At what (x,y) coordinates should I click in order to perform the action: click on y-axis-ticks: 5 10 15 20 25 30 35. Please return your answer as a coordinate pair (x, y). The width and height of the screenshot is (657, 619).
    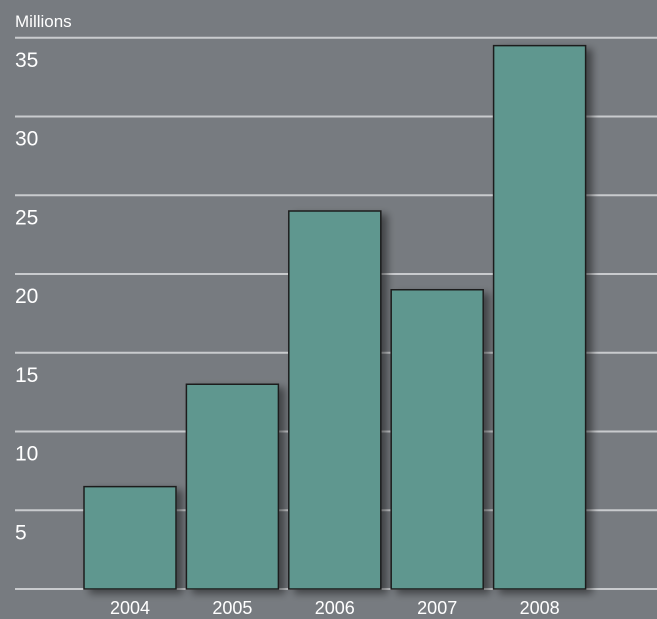
    Looking at the image, I should click on (26, 297).